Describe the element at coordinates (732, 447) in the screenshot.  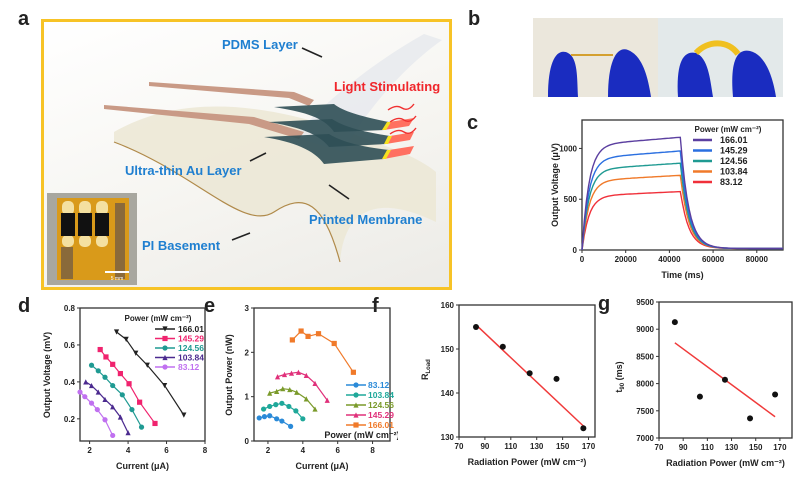
I see `x-tick-label: 130` at that location.